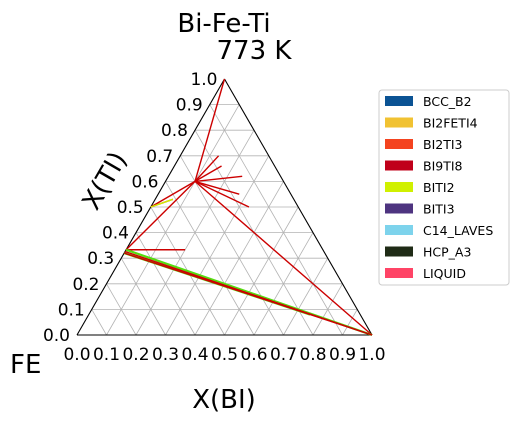  What do you see at coordinates (439, 209) in the screenshot?
I see `legend-label: BITI3` at bounding box center [439, 209].